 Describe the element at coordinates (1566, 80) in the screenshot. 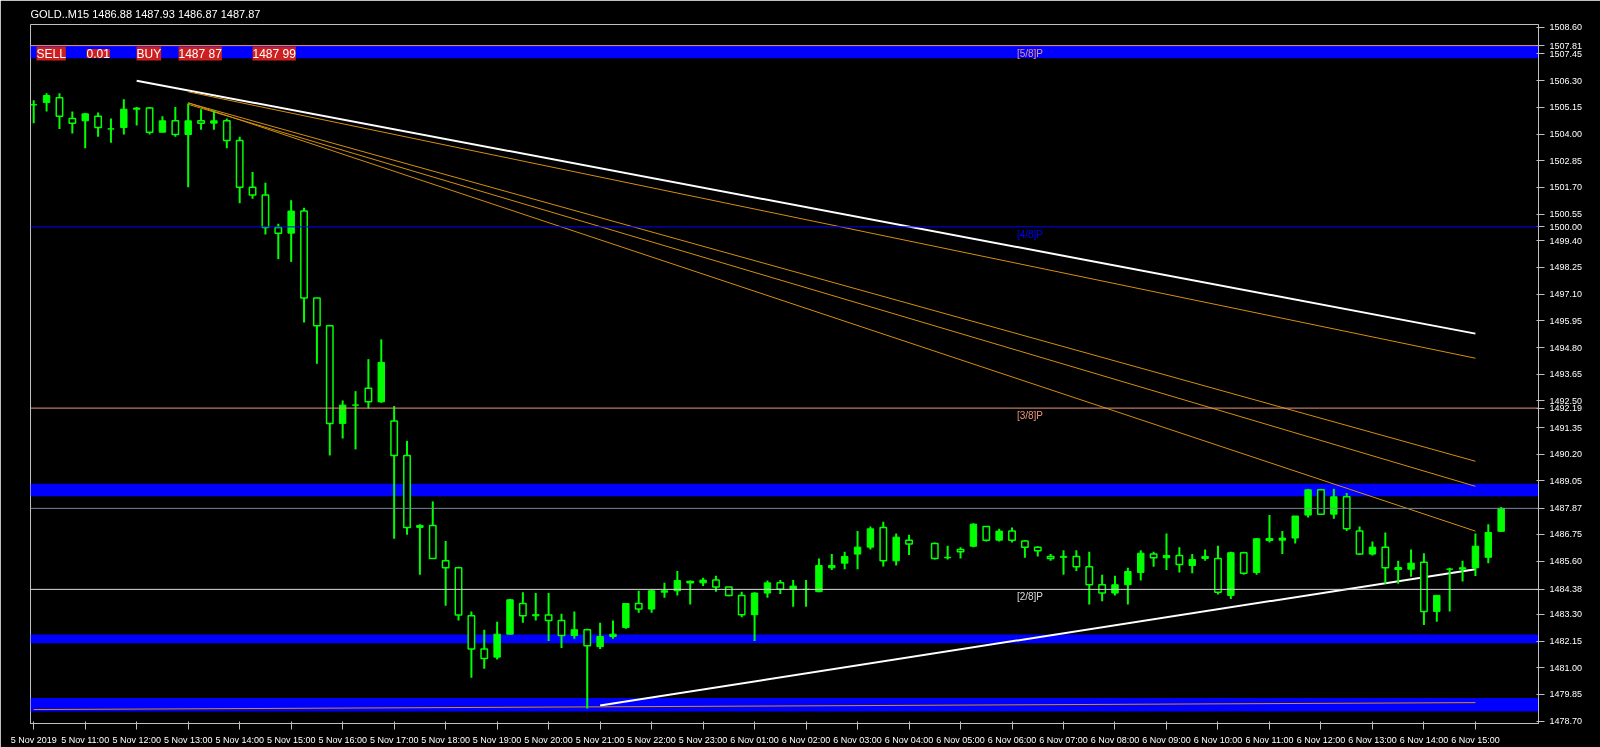

I see `y-tick-label: 1506.30` at that location.